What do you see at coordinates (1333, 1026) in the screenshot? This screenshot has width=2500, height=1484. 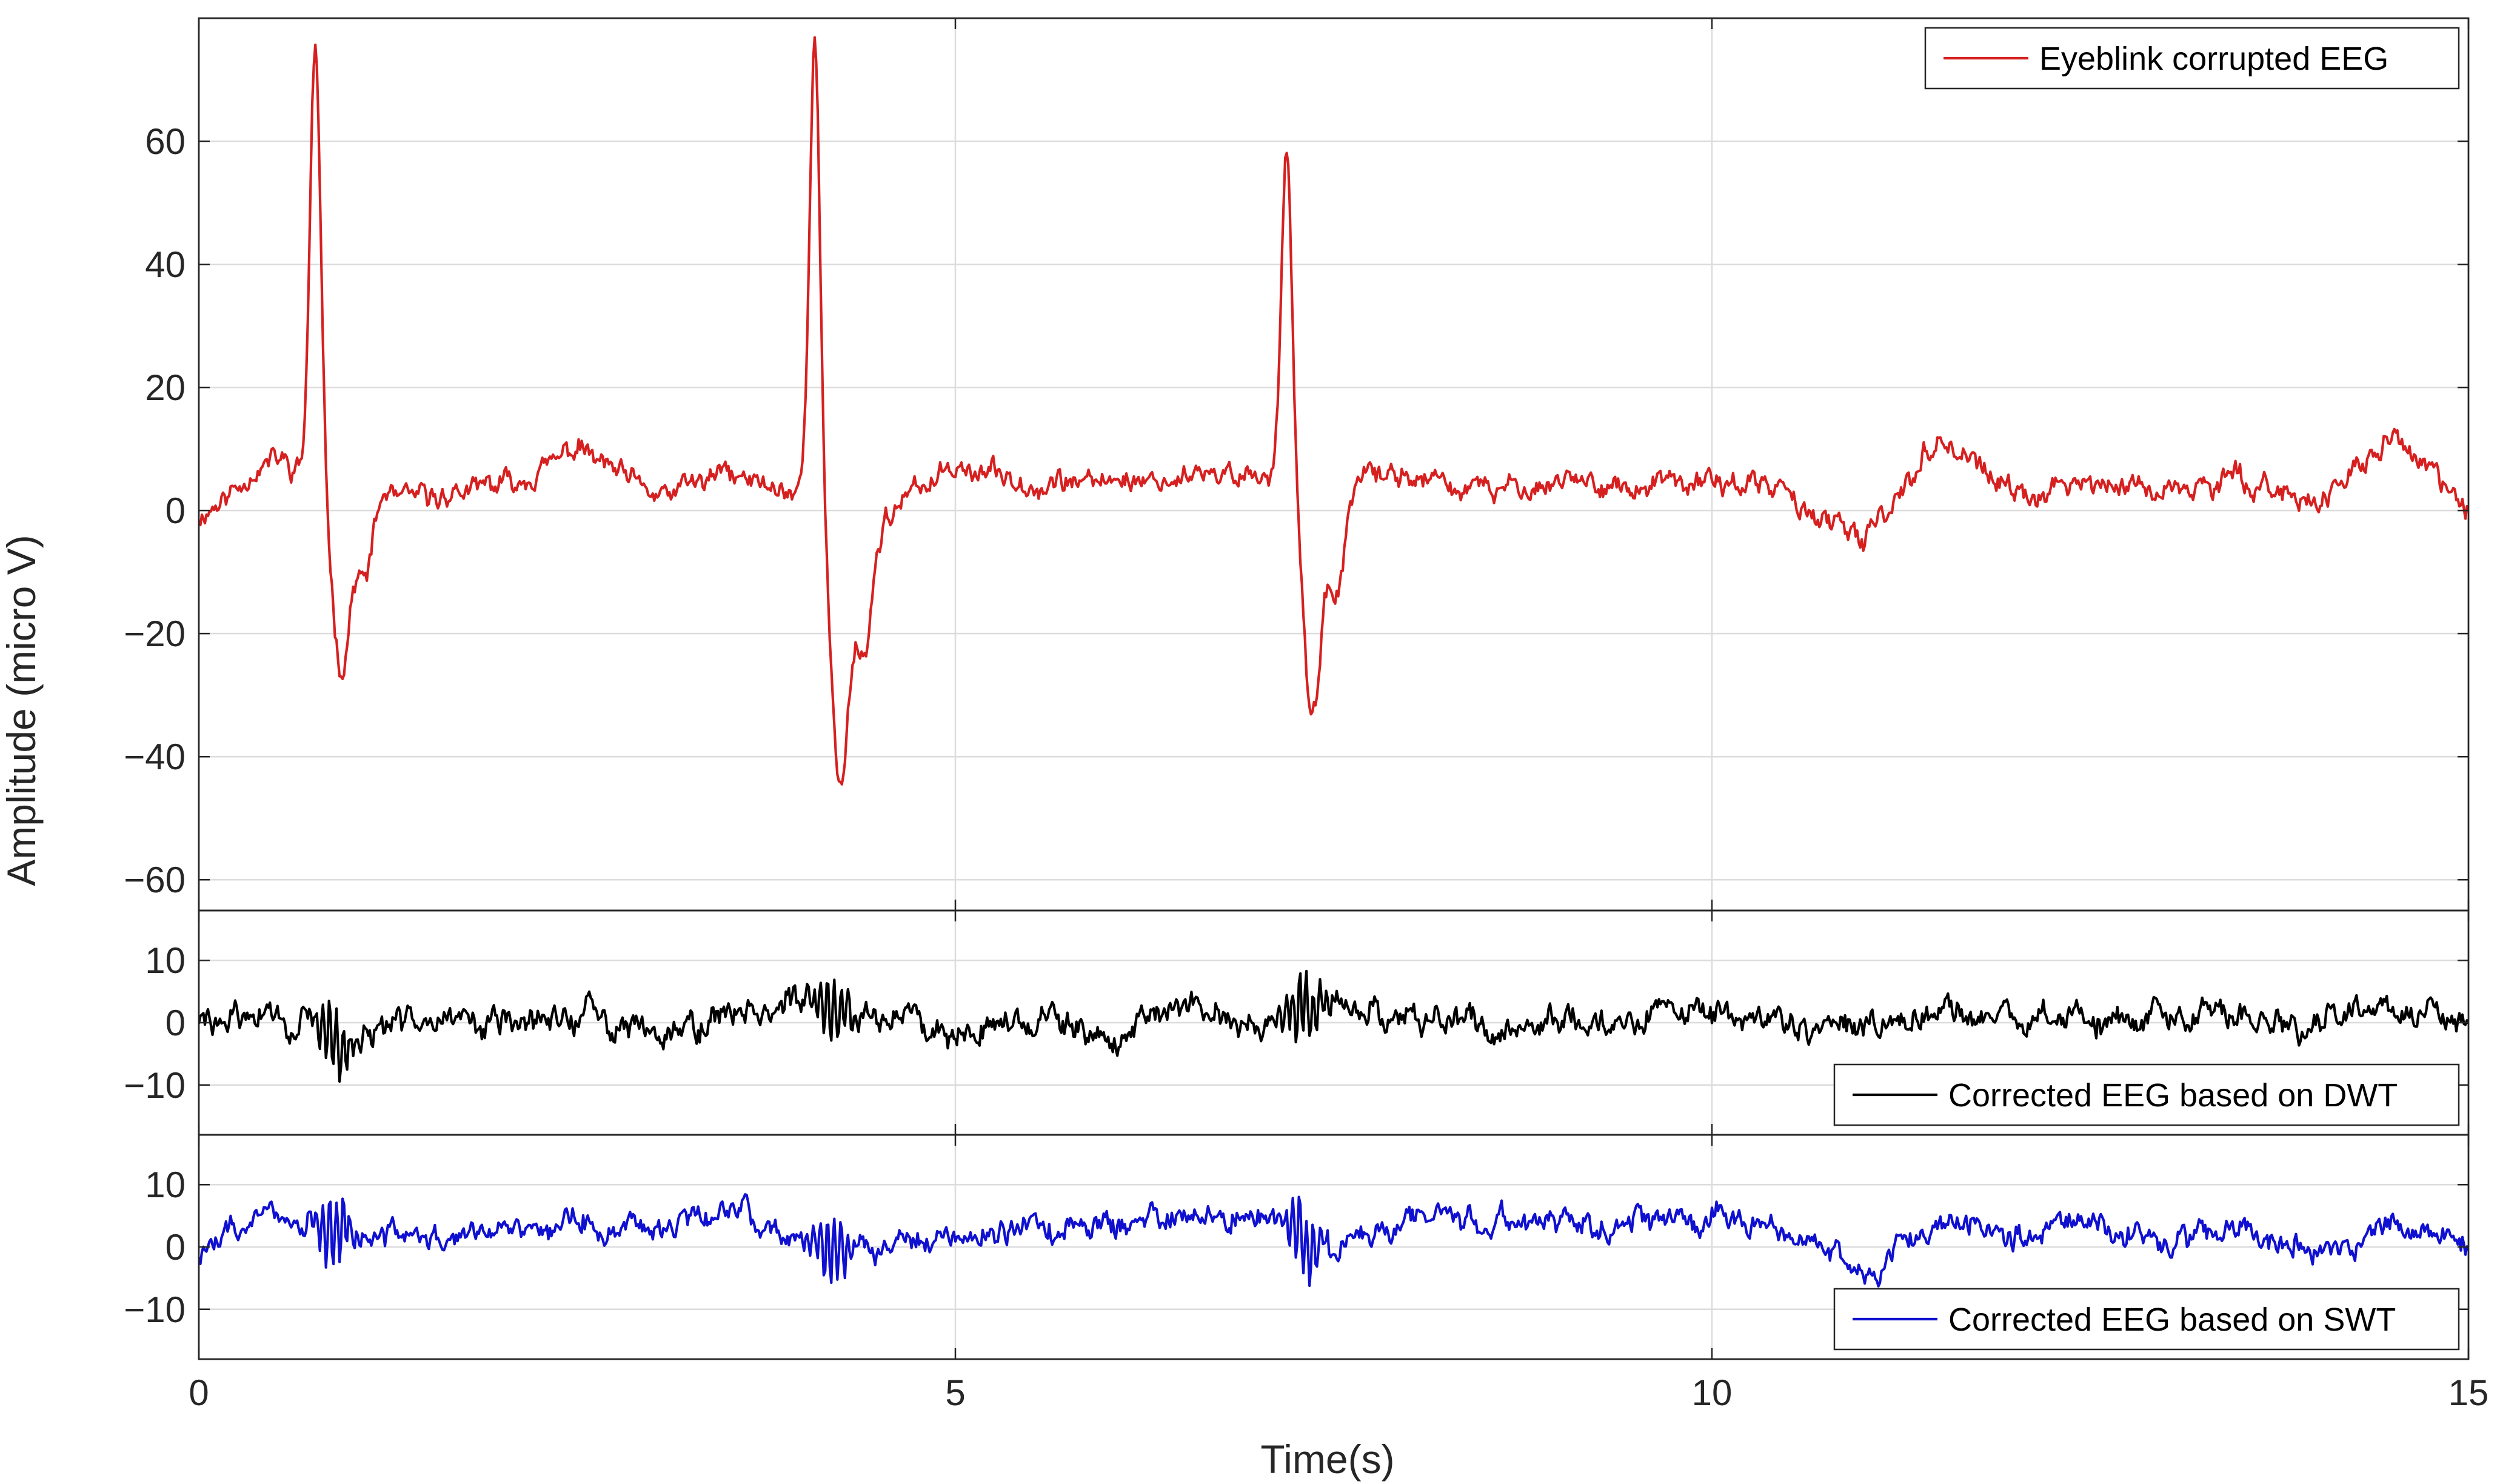 I see `series-line-dwt` at bounding box center [1333, 1026].